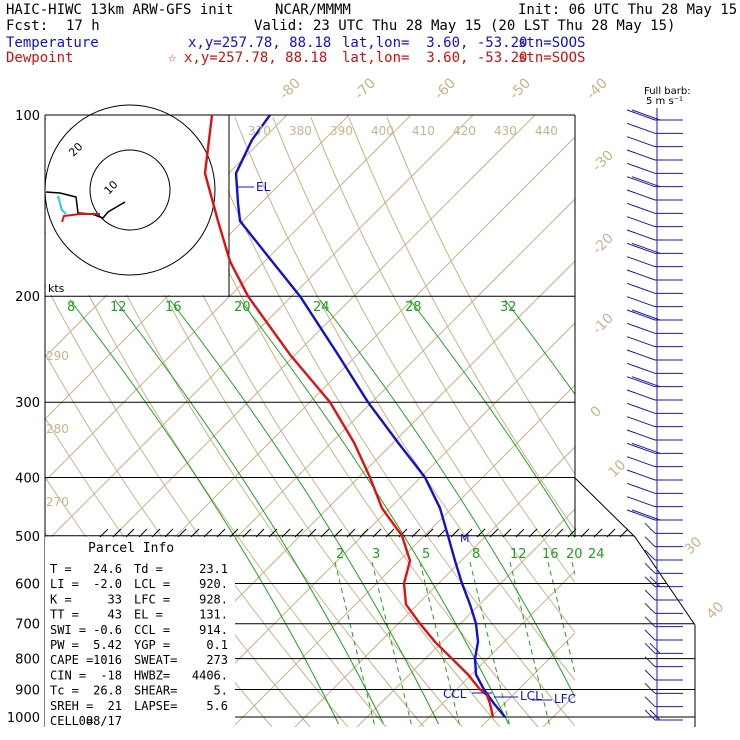  Describe the element at coordinates (107, 584) in the screenshot. I see `parcel-value: -2.0` at that location.